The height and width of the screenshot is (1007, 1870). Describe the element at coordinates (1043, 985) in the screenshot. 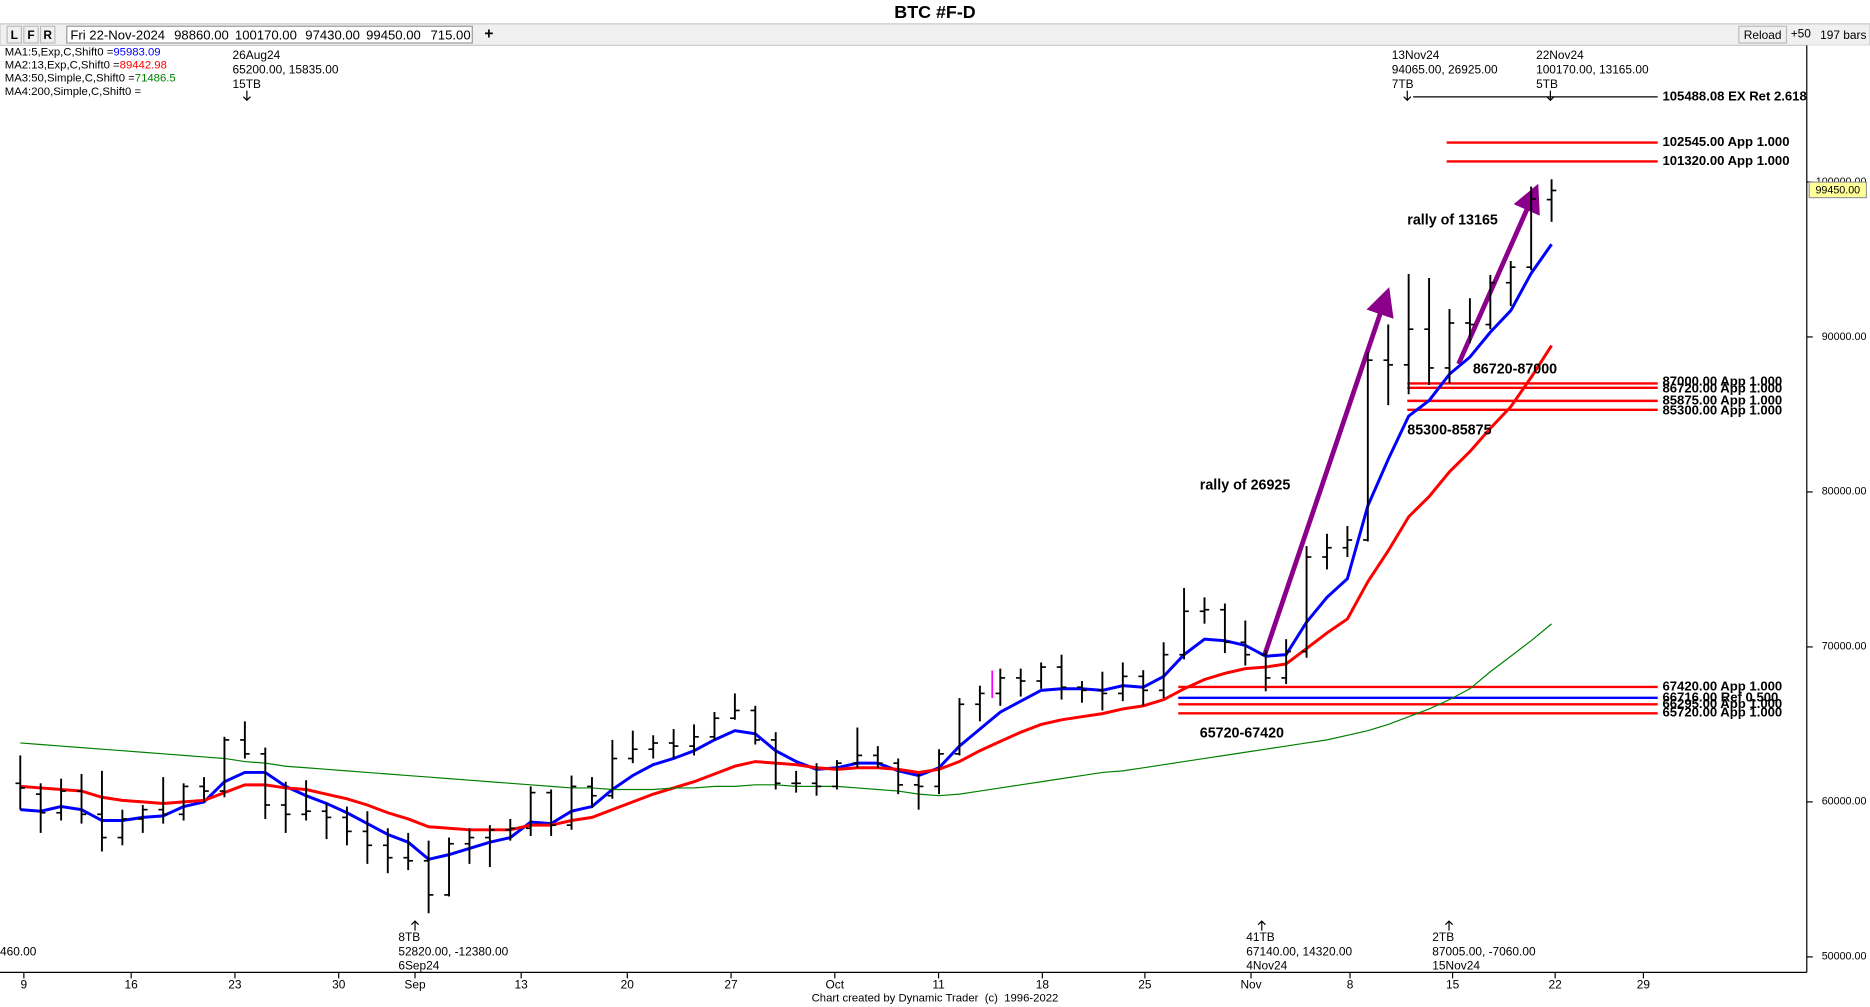

I see `x-tick-label: 18` at that location.